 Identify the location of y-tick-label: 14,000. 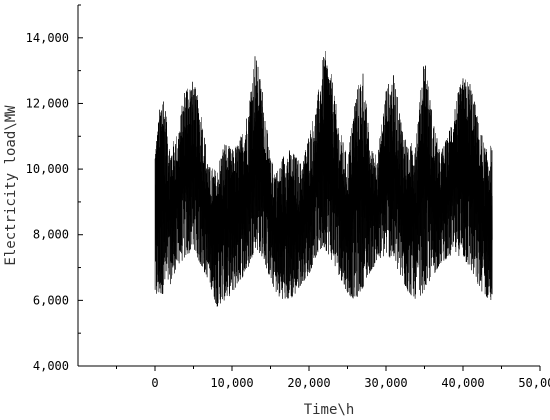
(47, 38).